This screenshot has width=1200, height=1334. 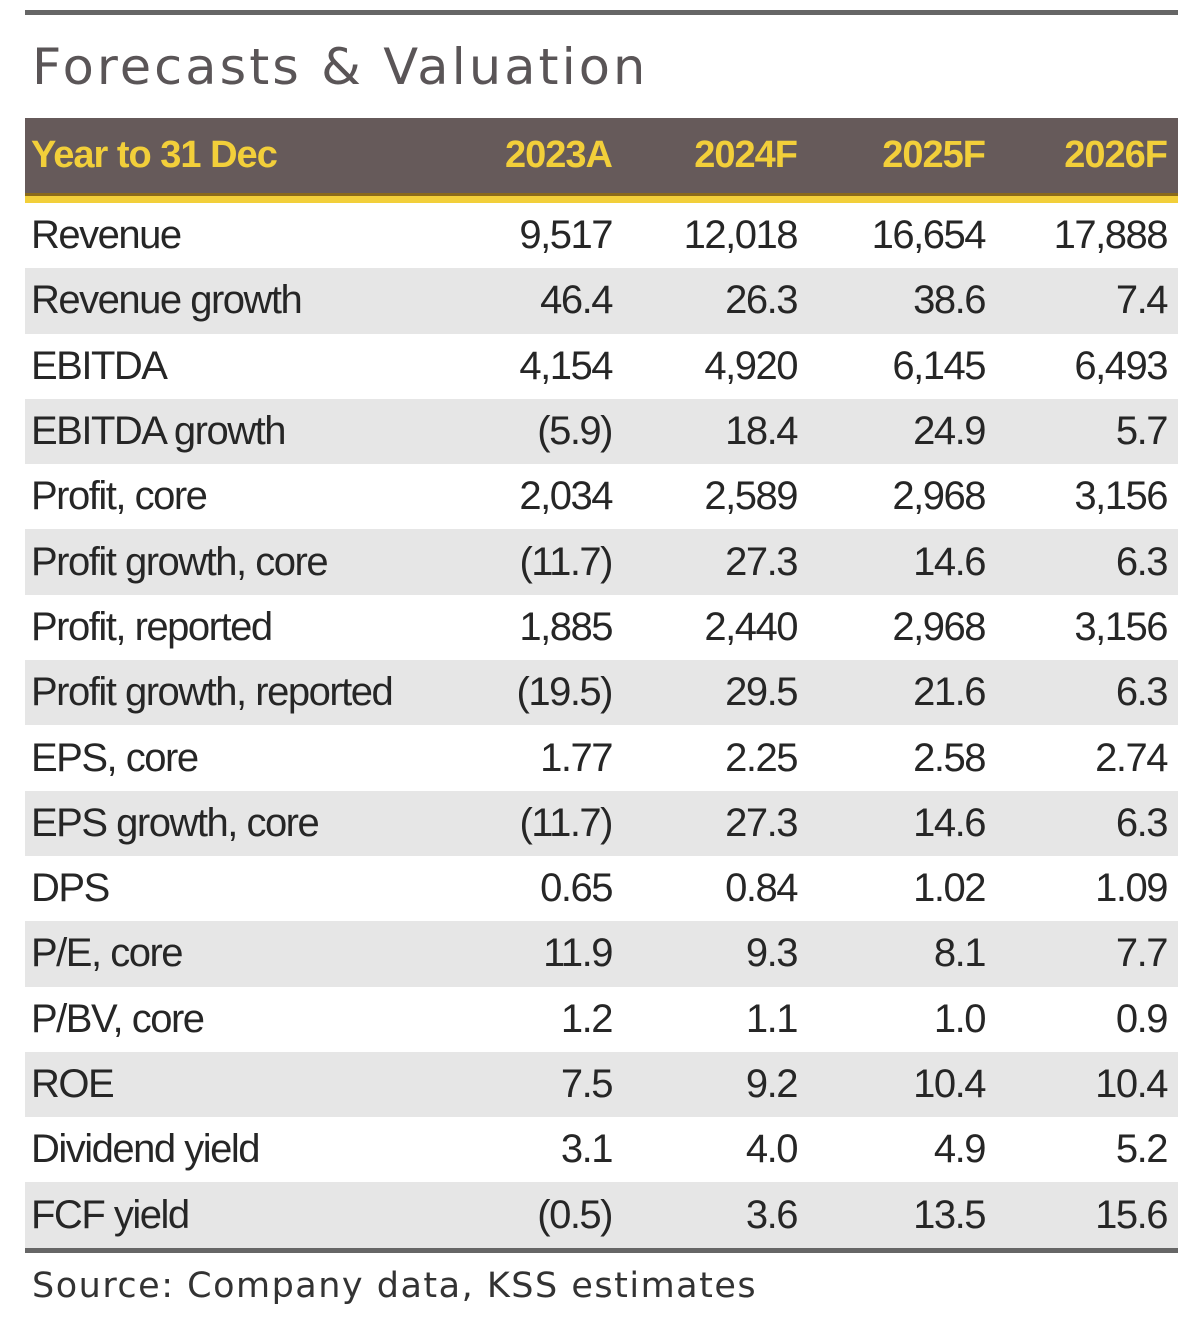 What do you see at coordinates (70, 888) in the screenshot?
I see `row-label: DPS` at bounding box center [70, 888].